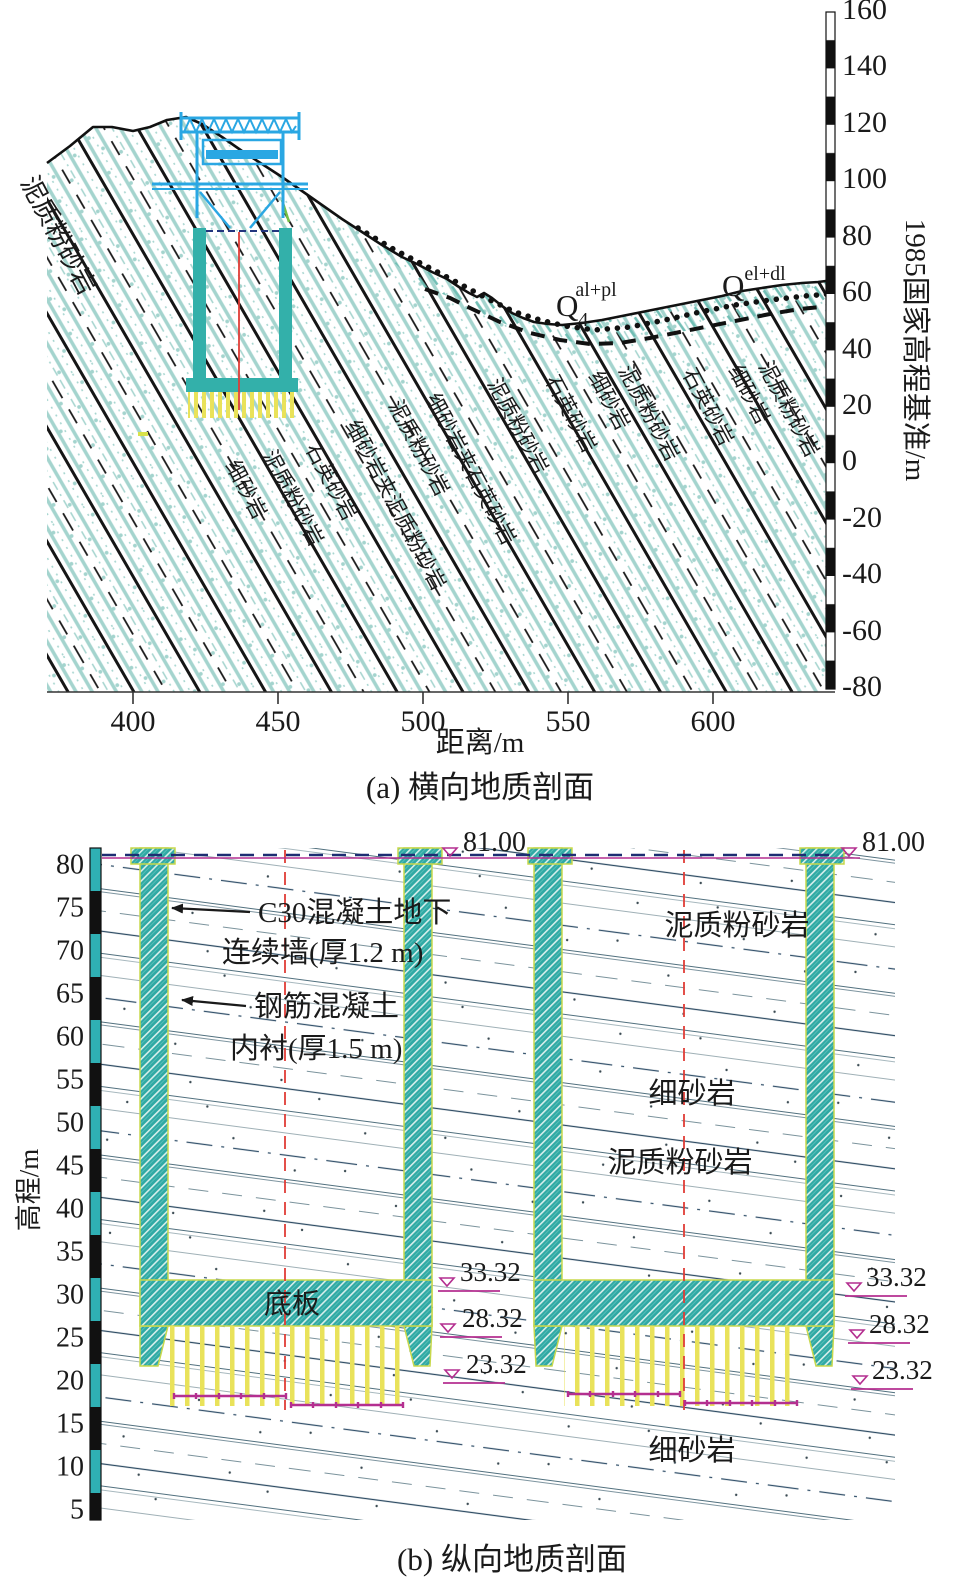 The width and height of the screenshot is (957, 1583). What do you see at coordinates (864, 122) in the screenshot?
I see `y-tick-label: 120` at bounding box center [864, 122].